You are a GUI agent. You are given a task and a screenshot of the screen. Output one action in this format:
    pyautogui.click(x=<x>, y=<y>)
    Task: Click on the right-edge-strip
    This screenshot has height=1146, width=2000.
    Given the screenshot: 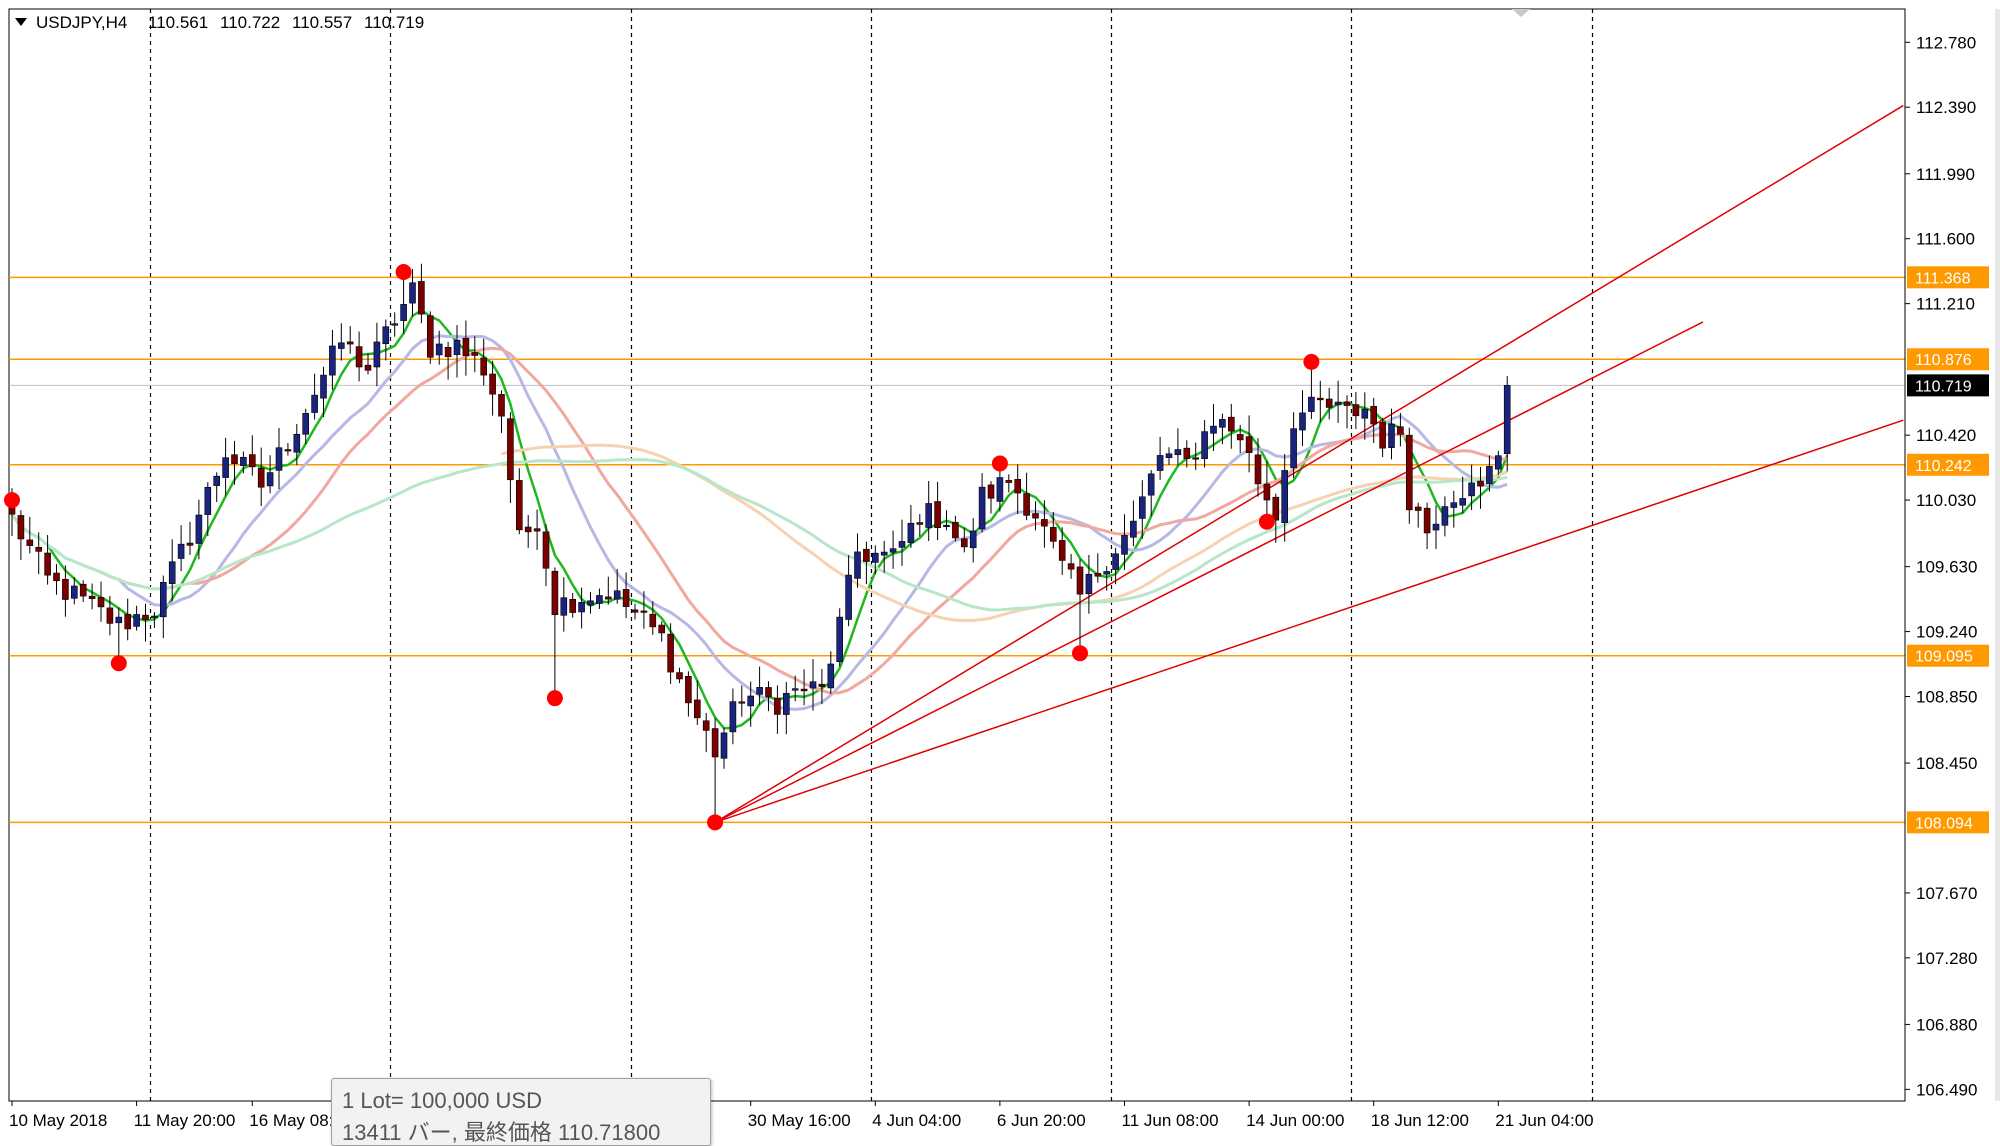 What is the action you would take?
    pyautogui.click(x=1997, y=555)
    